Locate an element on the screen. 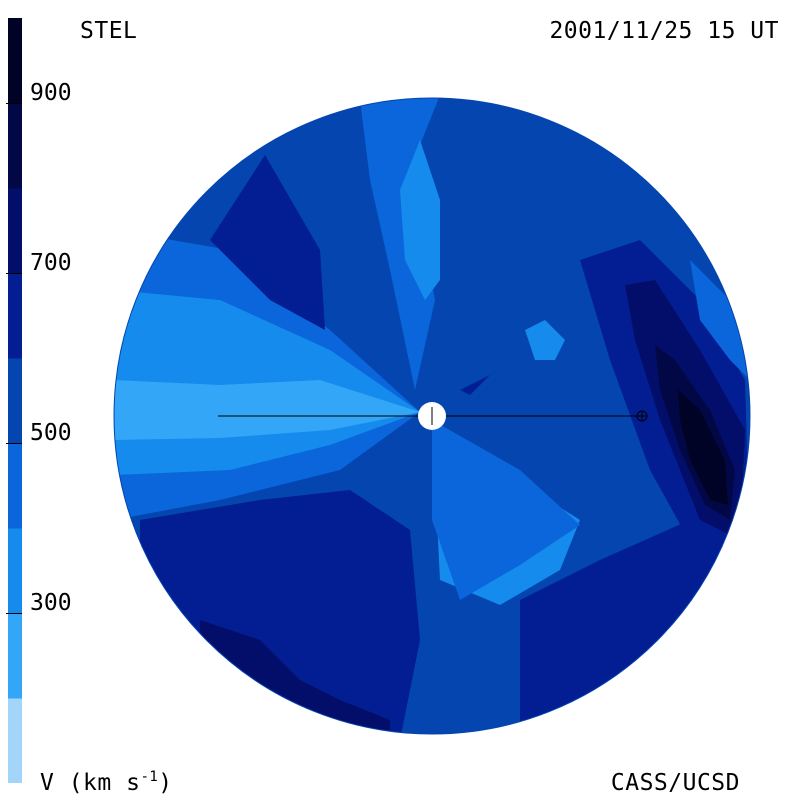 This screenshot has width=800, height=800. colorbar-tick-label: 700 is located at coordinates (51, 263).